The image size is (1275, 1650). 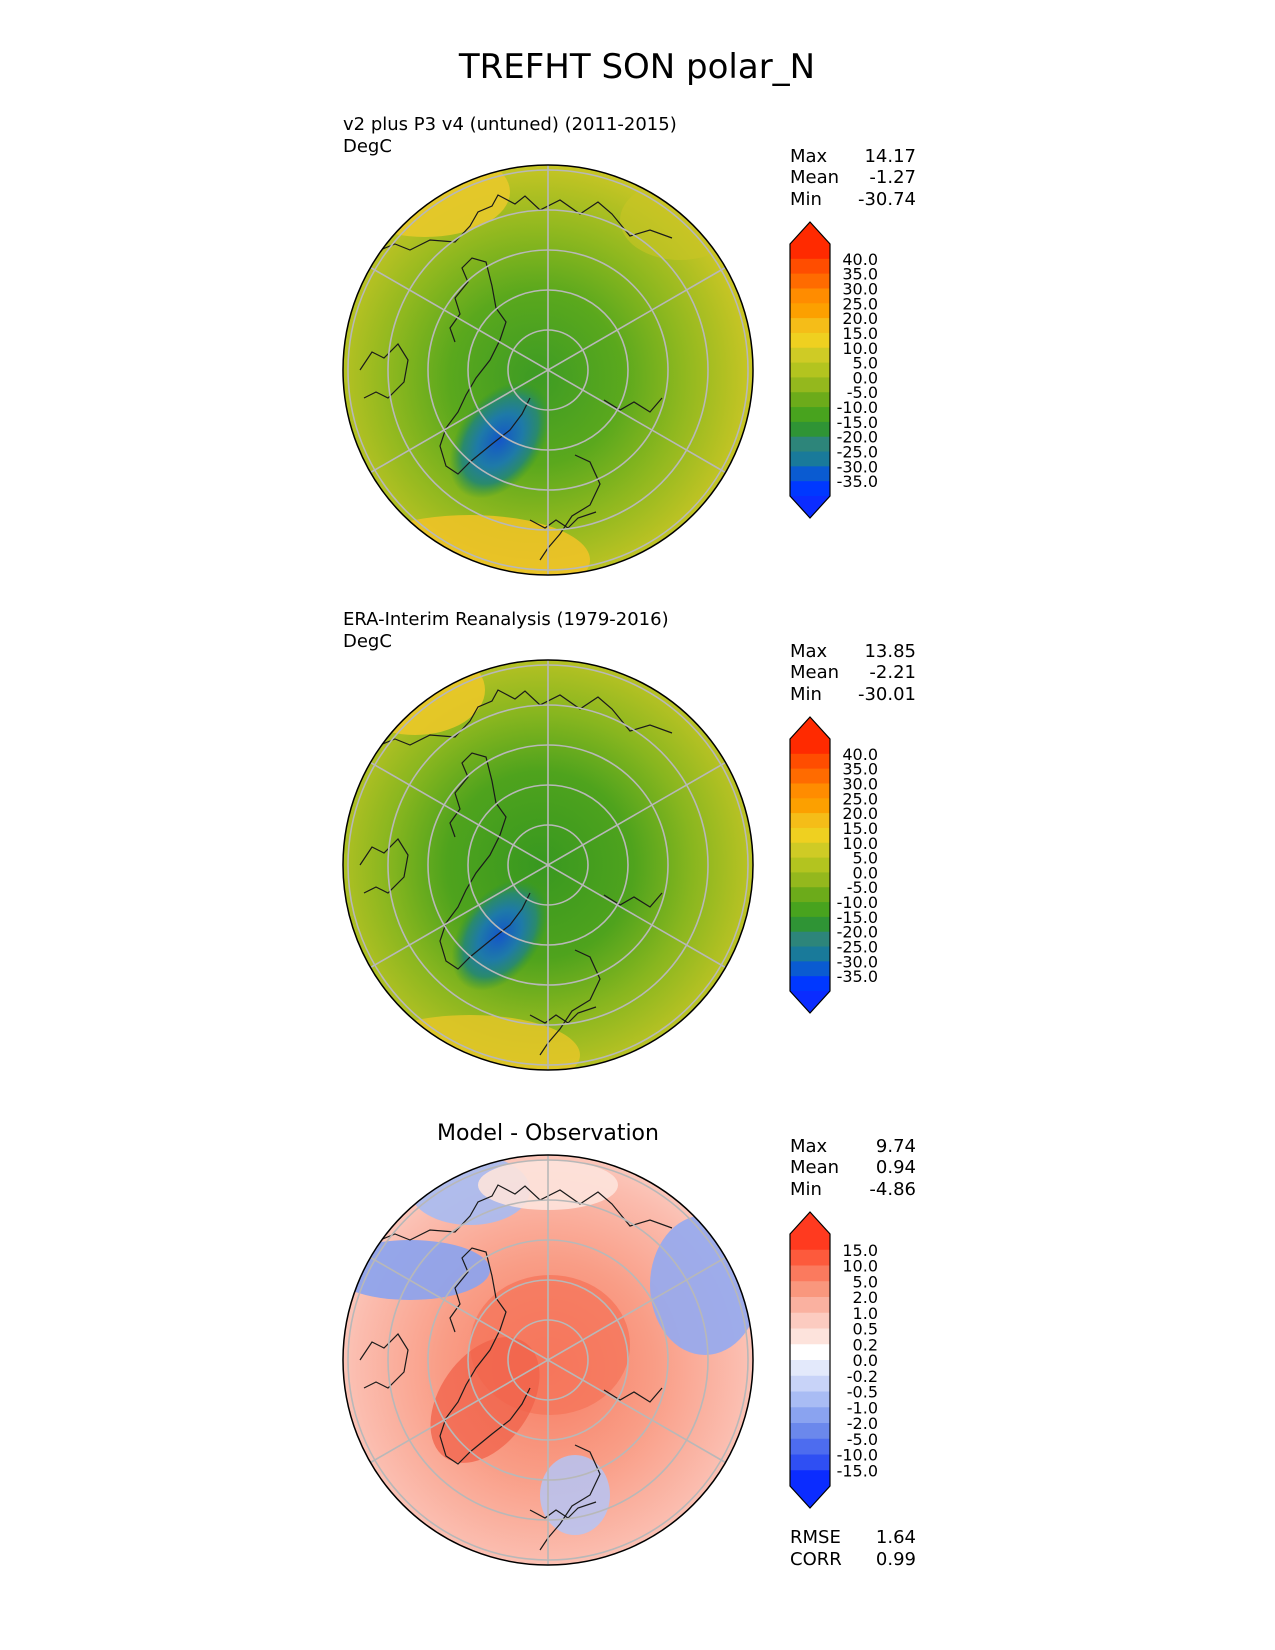 What do you see at coordinates (896, 1146) in the screenshot?
I see `stat-value-max: 9.74` at bounding box center [896, 1146].